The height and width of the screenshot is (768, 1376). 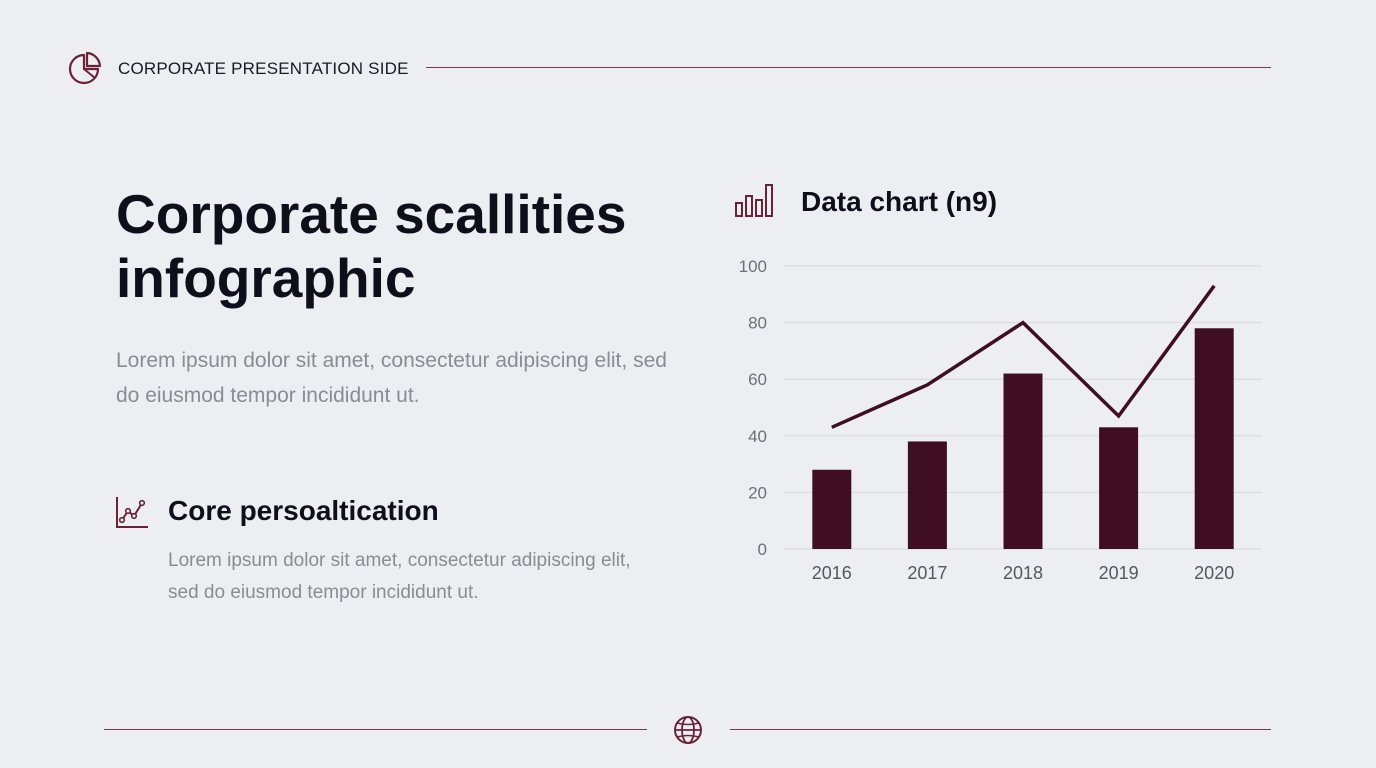 What do you see at coordinates (754, 200) in the screenshot?
I see `bar-chart-icon` at bounding box center [754, 200].